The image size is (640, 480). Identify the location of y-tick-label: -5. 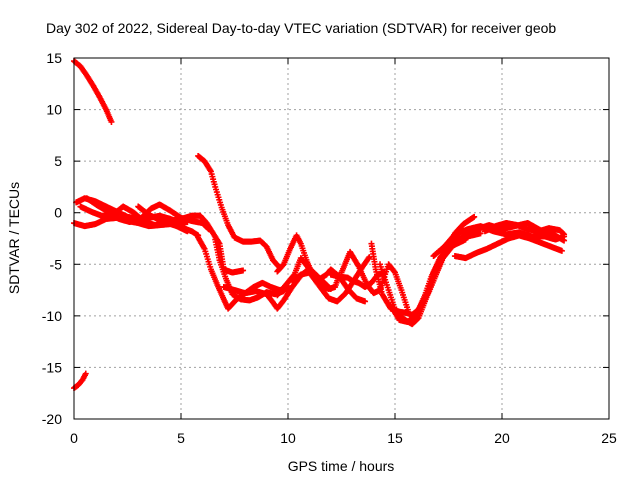
(56, 264).